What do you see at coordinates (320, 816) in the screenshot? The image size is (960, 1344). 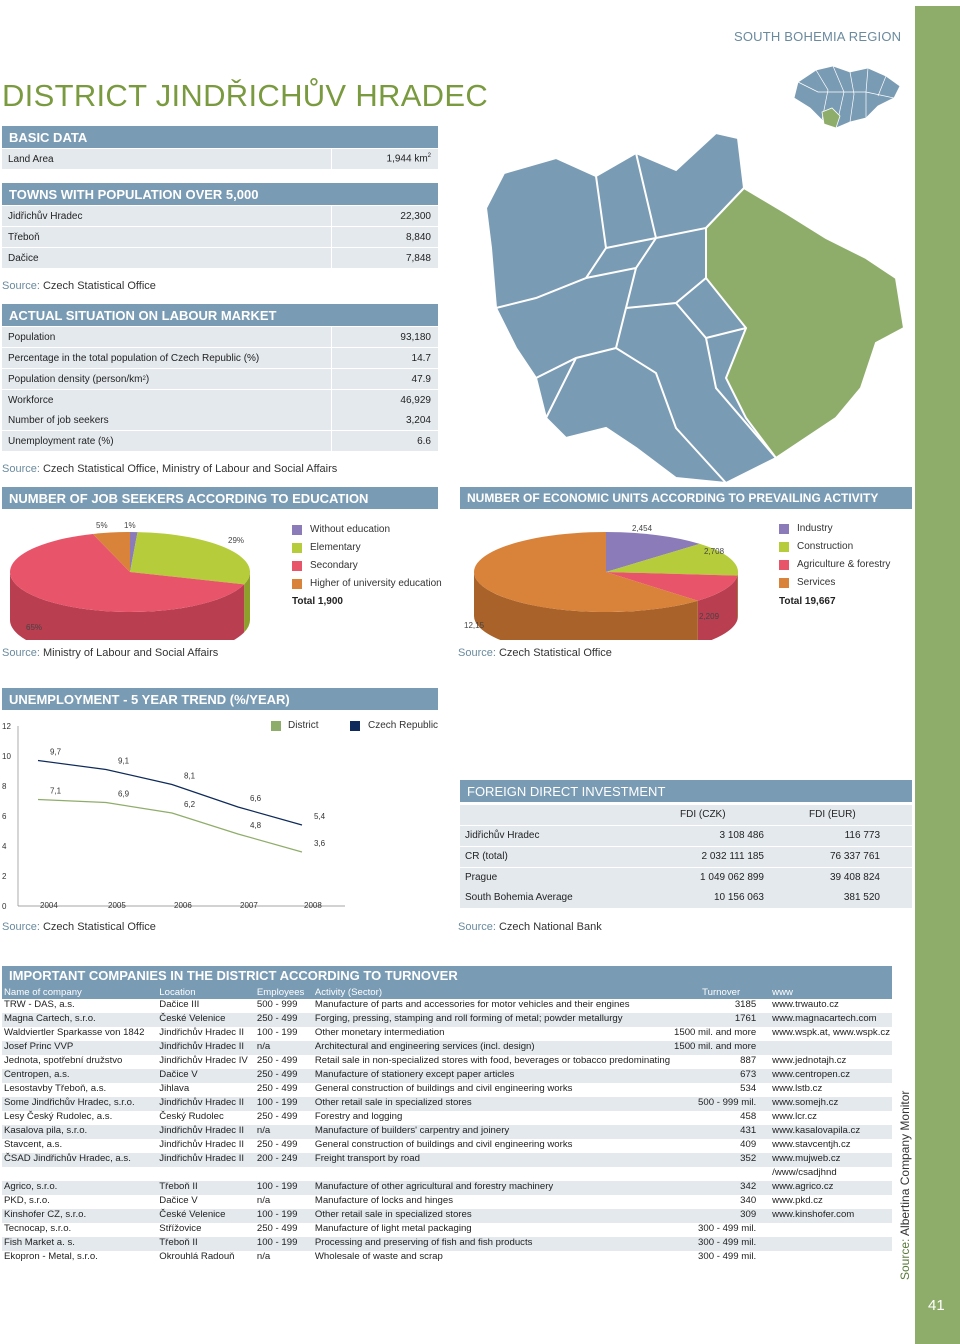 I see `data-label: 5,4` at bounding box center [320, 816].